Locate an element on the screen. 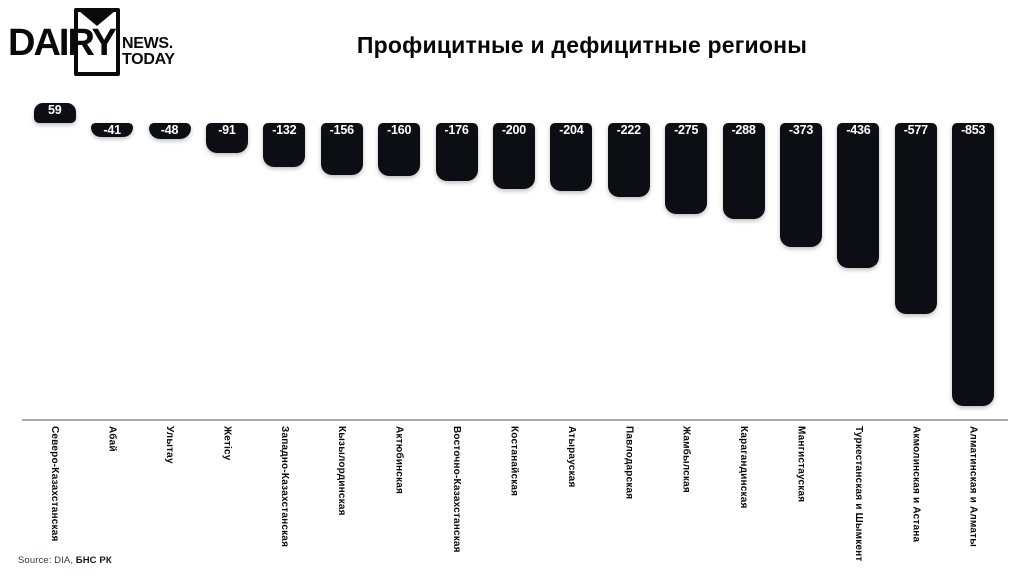  bar: -132 is located at coordinates (284, 145).